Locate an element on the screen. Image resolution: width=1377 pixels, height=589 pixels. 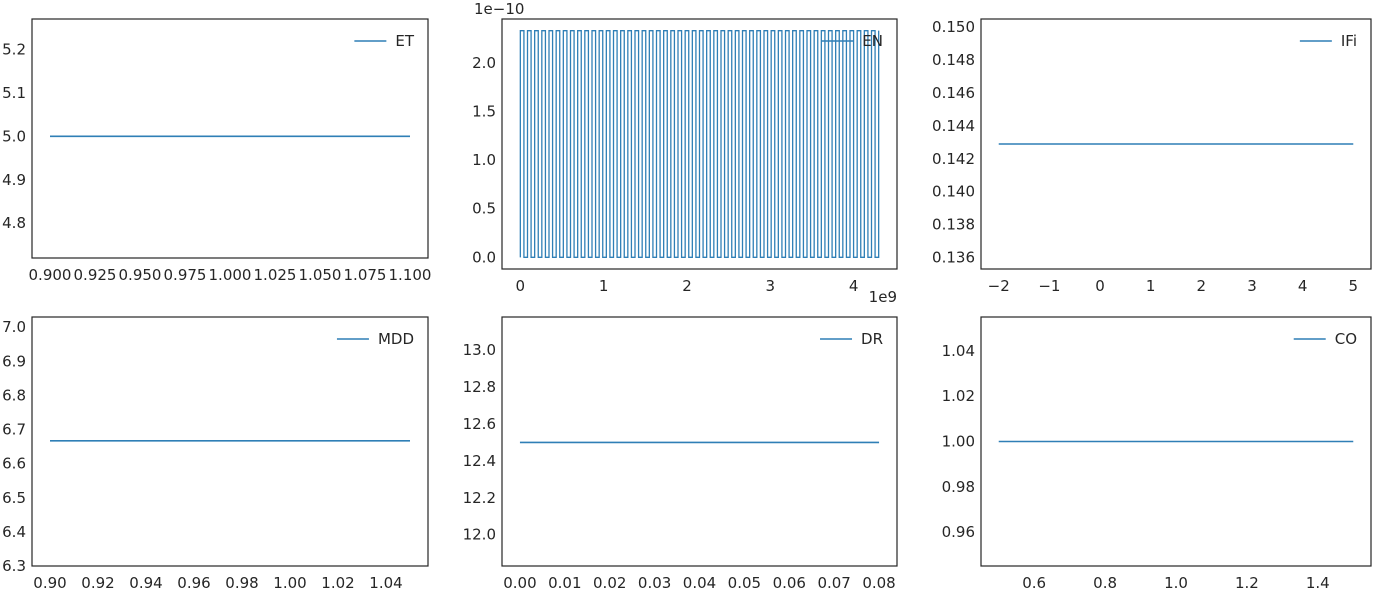
legend: DR is located at coordinates (851, 339).